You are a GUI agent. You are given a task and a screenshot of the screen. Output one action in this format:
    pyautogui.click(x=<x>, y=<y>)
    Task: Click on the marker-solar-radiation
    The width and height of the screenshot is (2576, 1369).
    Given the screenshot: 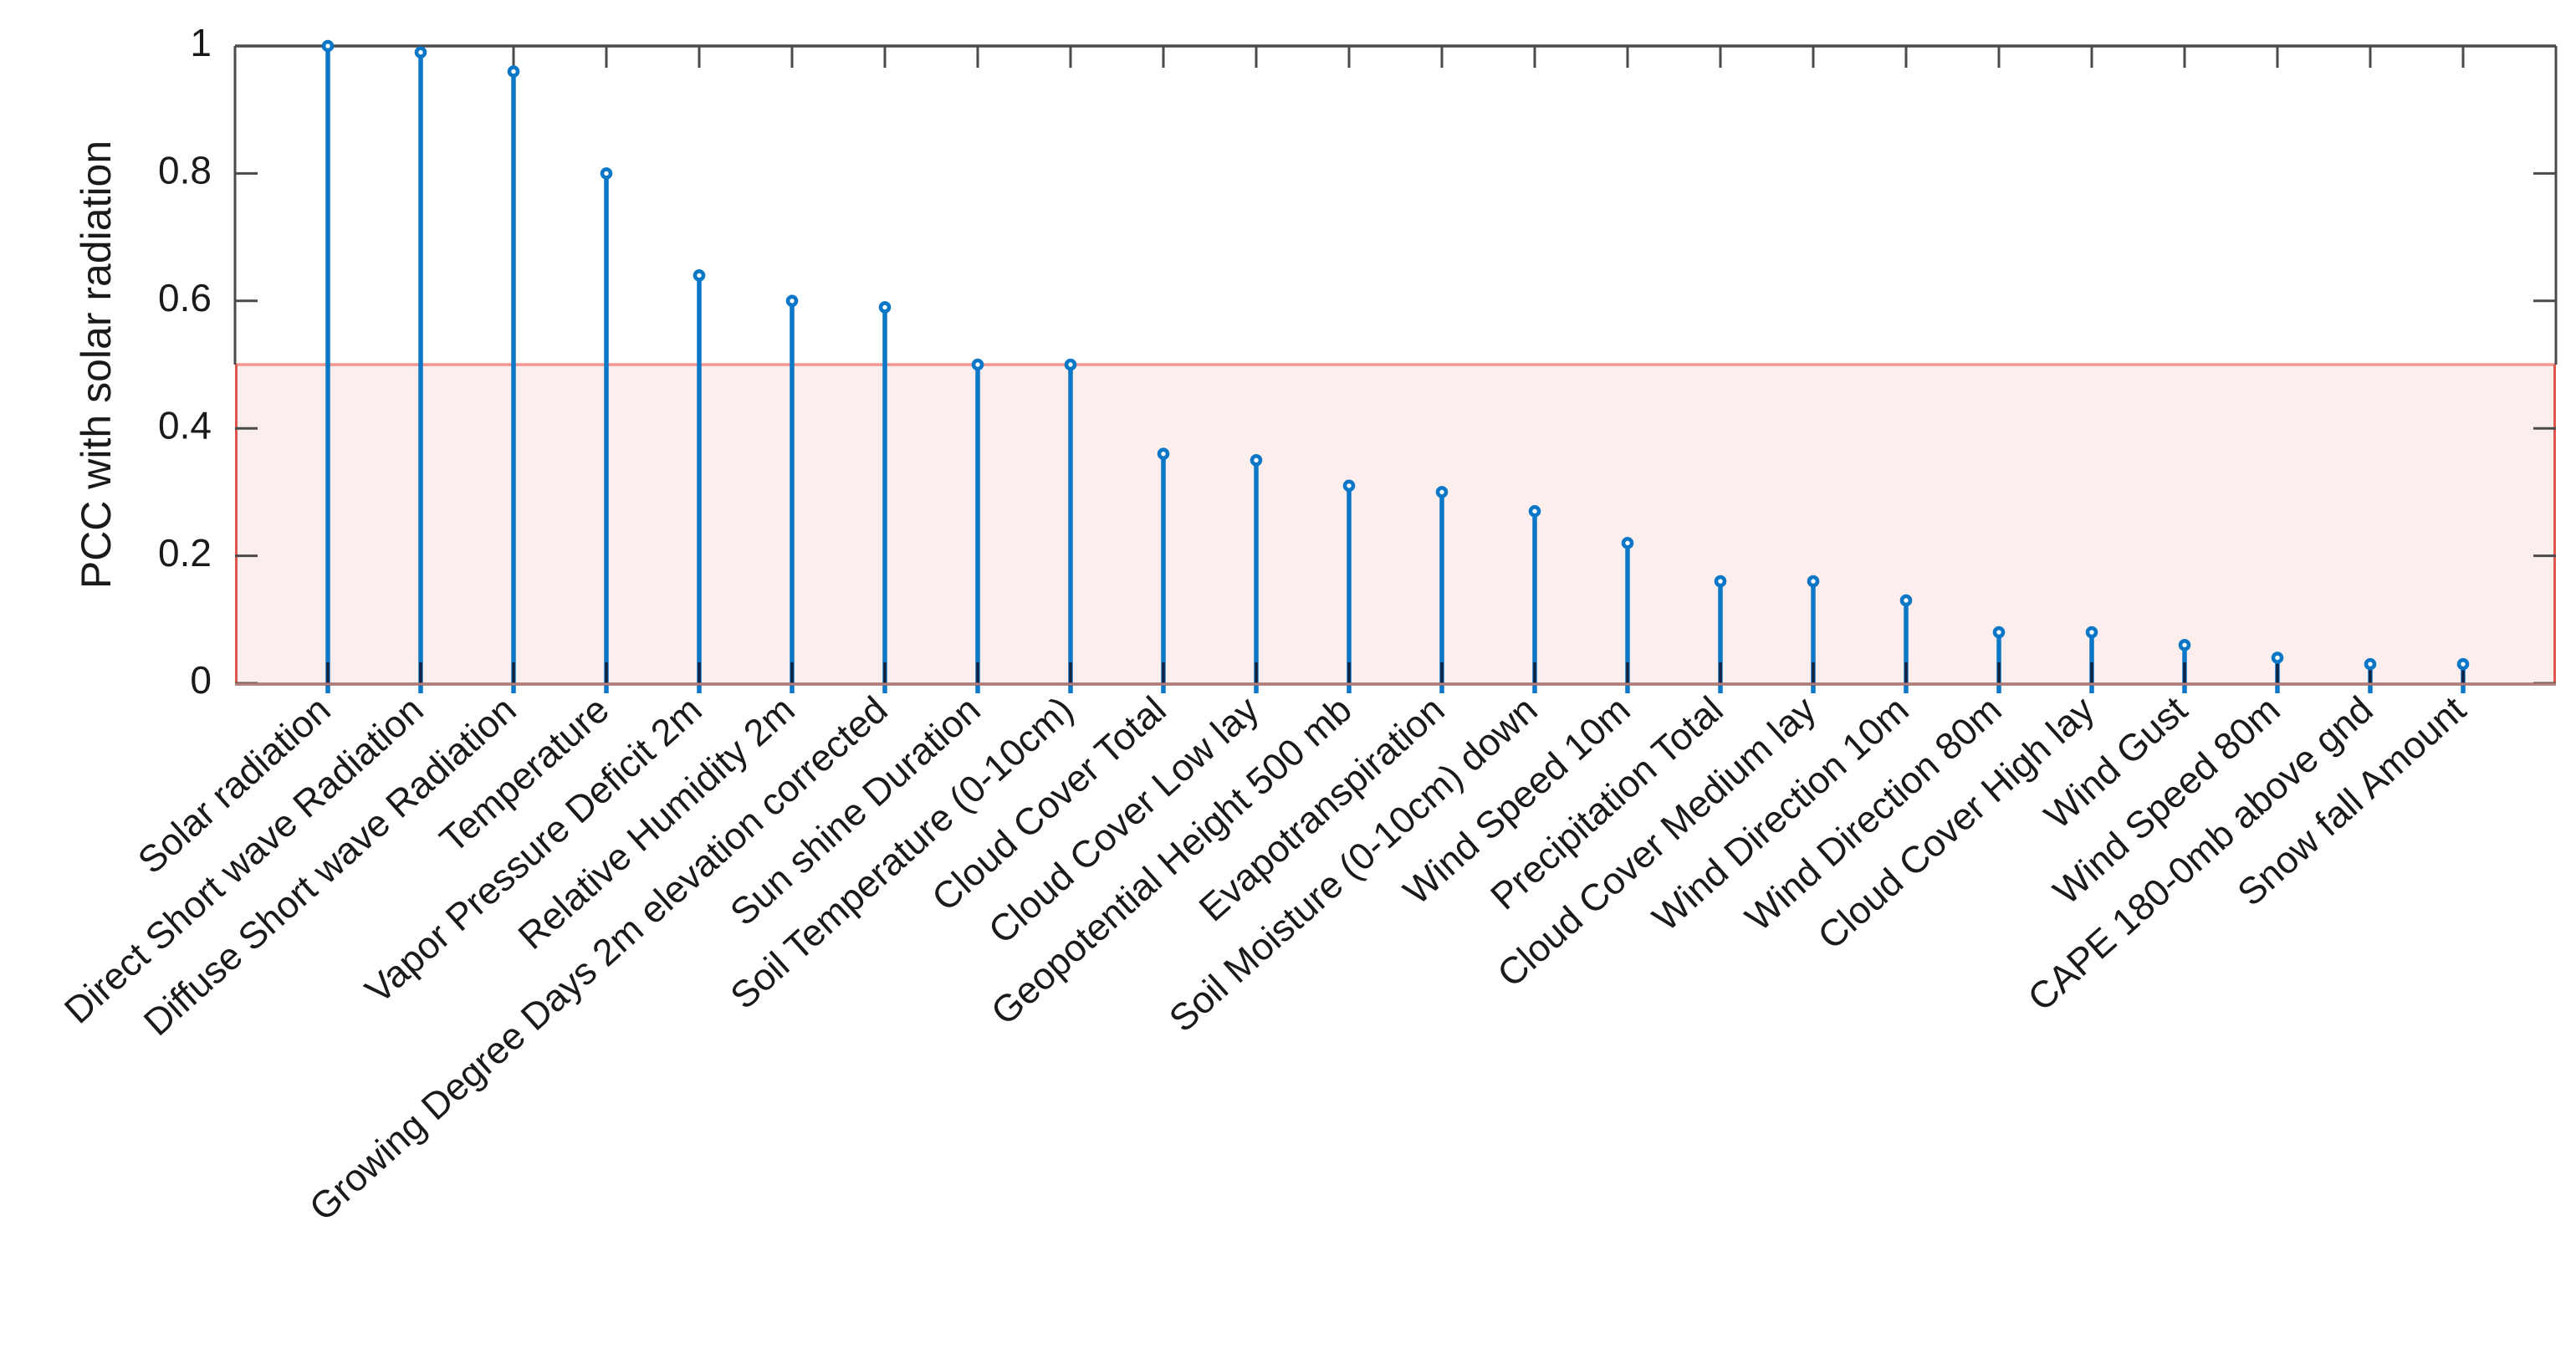 What is the action you would take?
    pyautogui.click(x=328, y=46)
    